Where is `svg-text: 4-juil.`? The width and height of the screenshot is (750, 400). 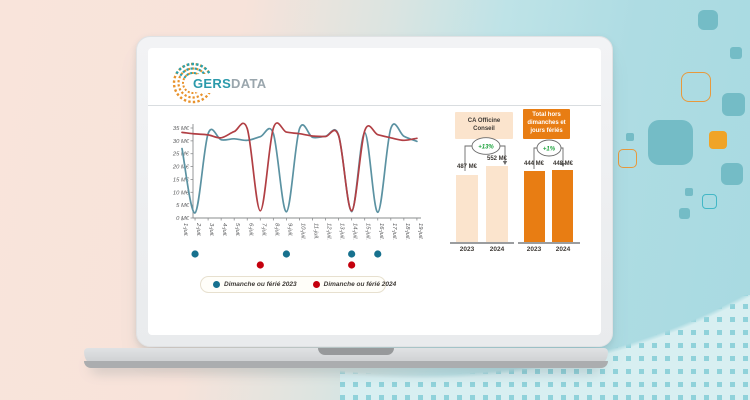
svg-text: 4-juil. is located at coordinates (224, 230).